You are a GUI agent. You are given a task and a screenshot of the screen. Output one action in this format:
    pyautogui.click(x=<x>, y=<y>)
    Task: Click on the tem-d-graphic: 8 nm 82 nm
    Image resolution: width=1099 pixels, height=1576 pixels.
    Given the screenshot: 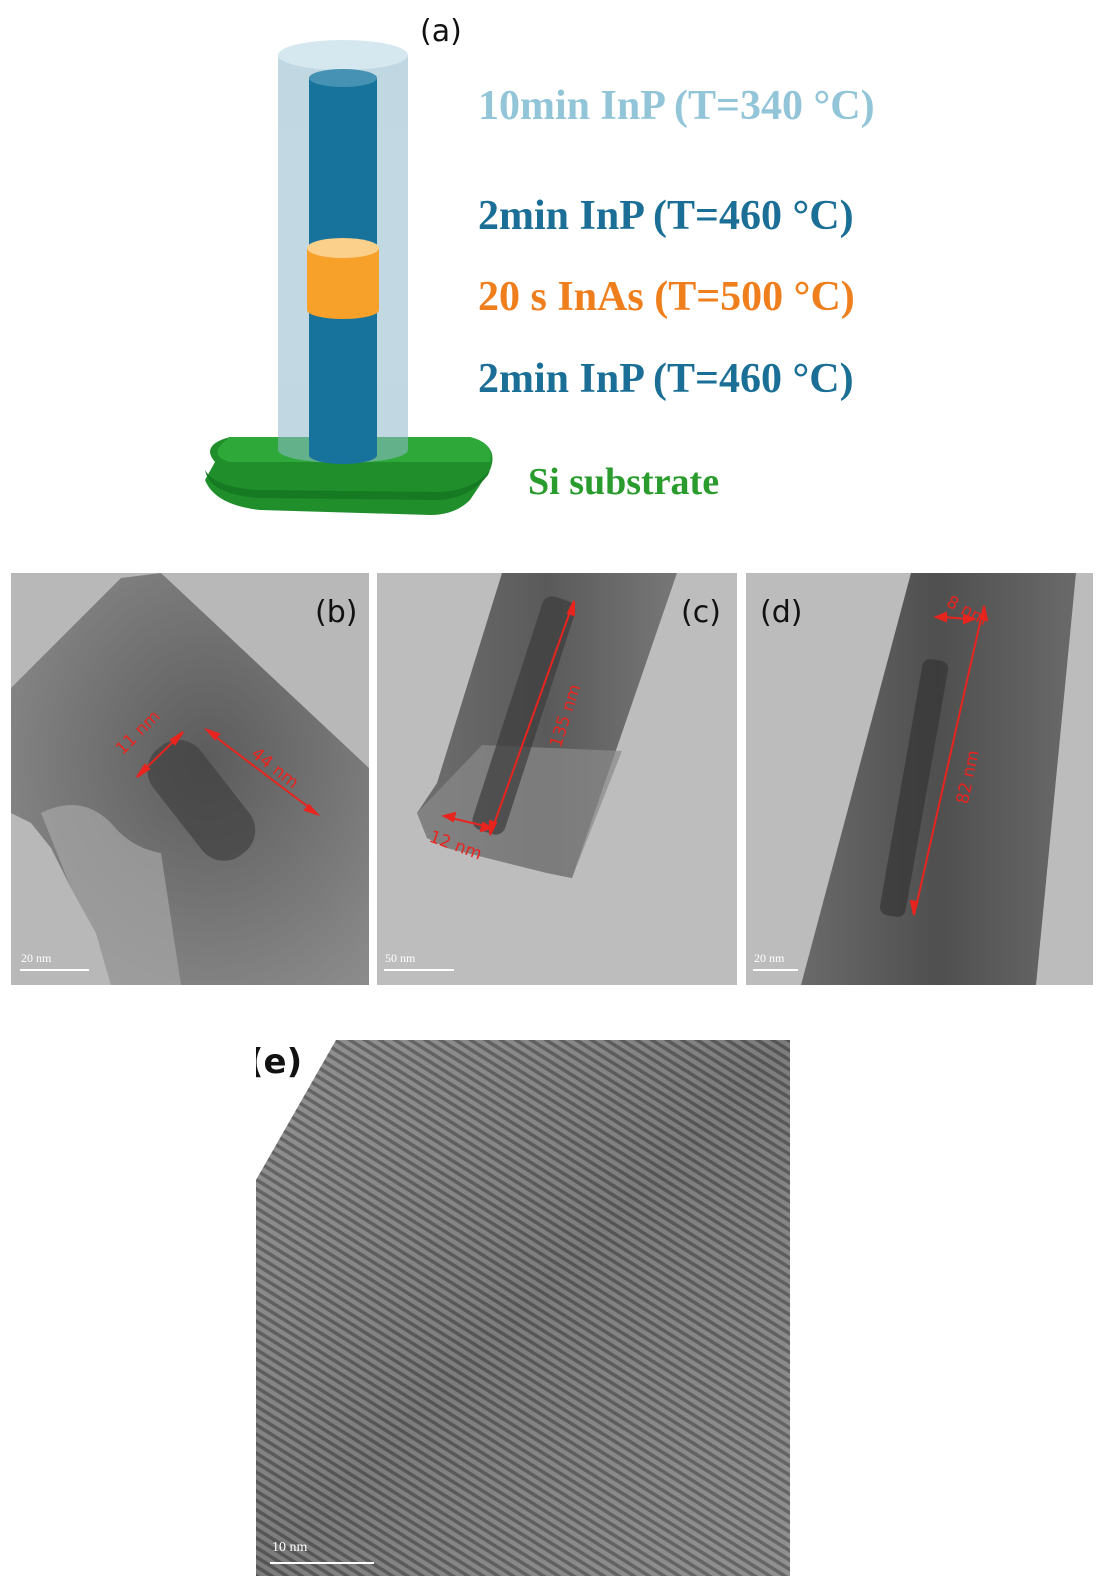 What is the action you would take?
    pyautogui.click(x=938, y=779)
    